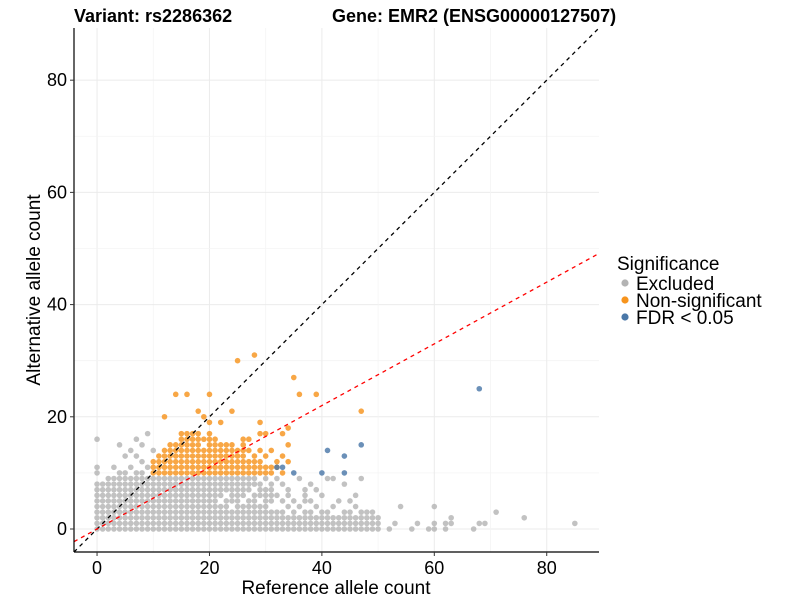 The height and width of the screenshot is (600, 800). What do you see at coordinates (57, 80) in the screenshot?
I see `y-tick-label: 80` at bounding box center [57, 80].